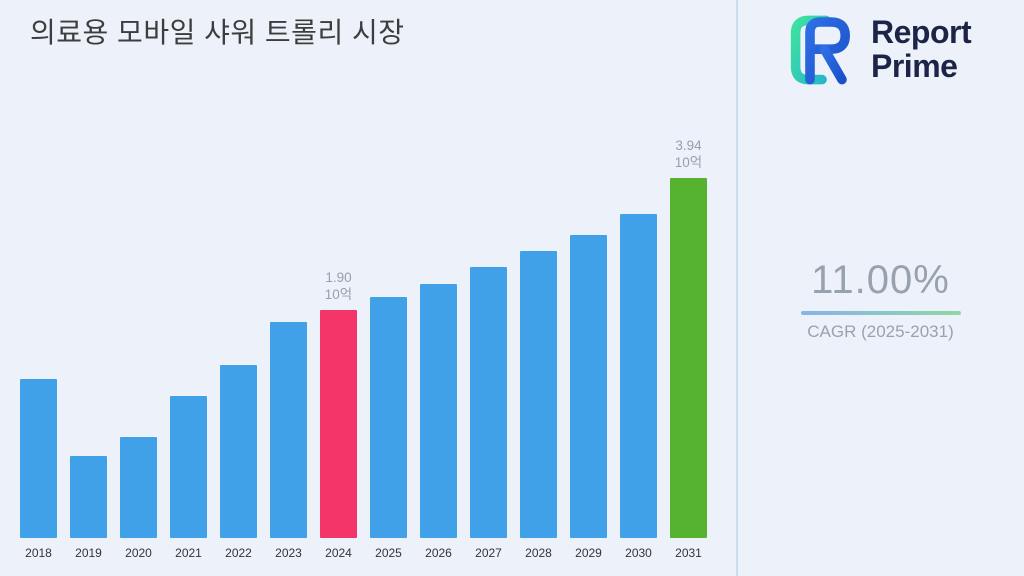  Describe the element at coordinates (188, 467) in the screenshot. I see `bar-2021` at that location.